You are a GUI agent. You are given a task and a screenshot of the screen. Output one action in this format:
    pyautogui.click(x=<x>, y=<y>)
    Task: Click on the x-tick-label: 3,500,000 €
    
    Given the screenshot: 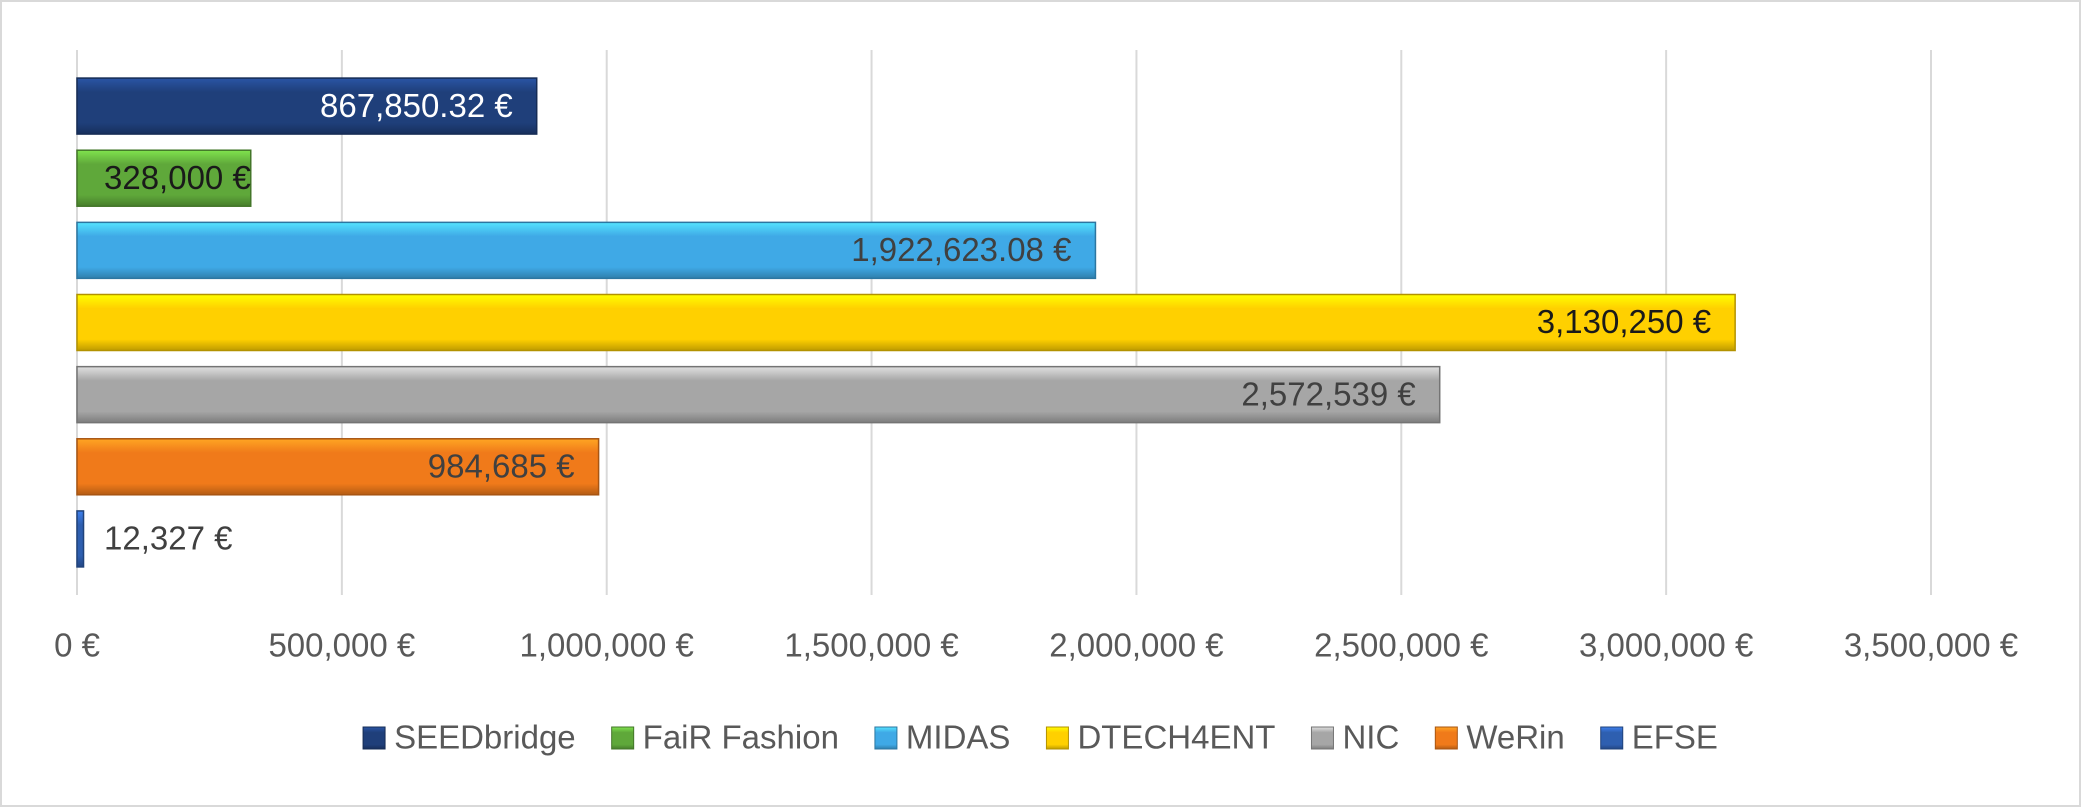 What is the action you would take?
    pyautogui.click(x=1931, y=645)
    